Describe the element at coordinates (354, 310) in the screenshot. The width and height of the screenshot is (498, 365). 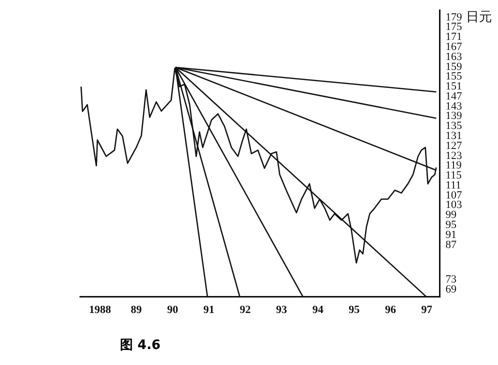
I see `x-tick-label: 95` at that location.